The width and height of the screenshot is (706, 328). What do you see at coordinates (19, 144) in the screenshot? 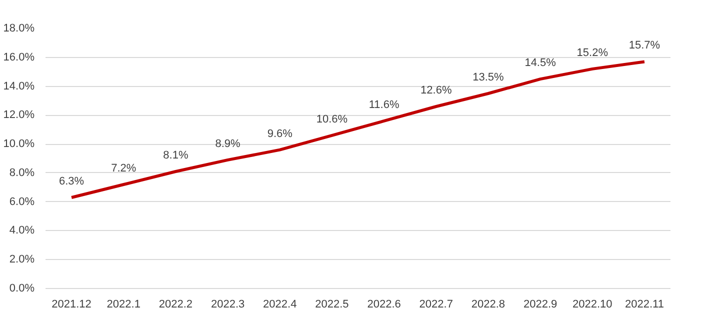
I see `y-tick-label: 10.0%` at bounding box center [19, 144].